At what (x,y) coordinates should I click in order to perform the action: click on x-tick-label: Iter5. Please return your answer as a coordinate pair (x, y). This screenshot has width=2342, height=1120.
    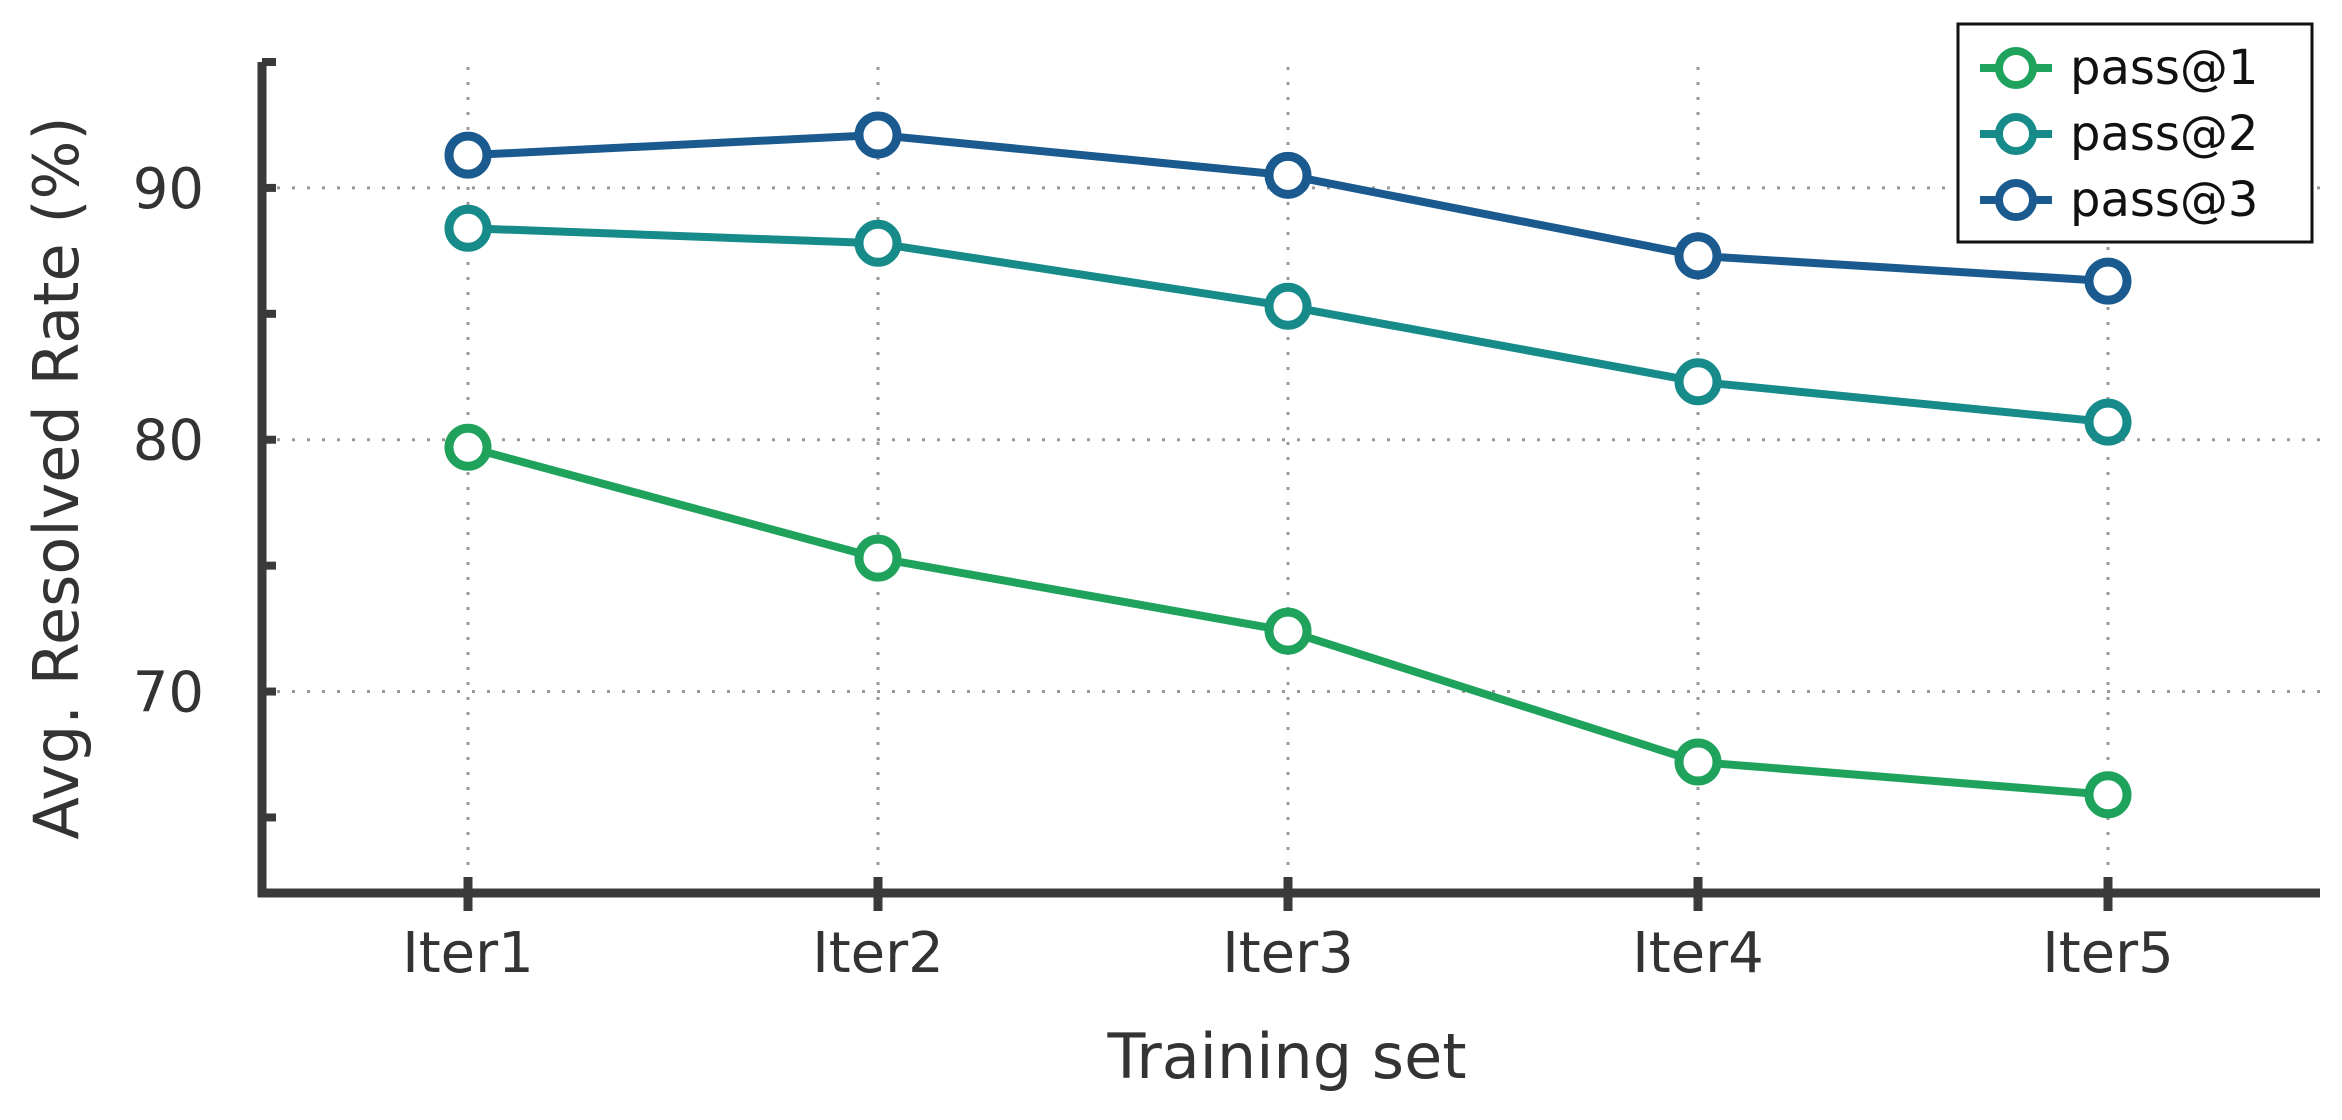
    Looking at the image, I should click on (2108, 953).